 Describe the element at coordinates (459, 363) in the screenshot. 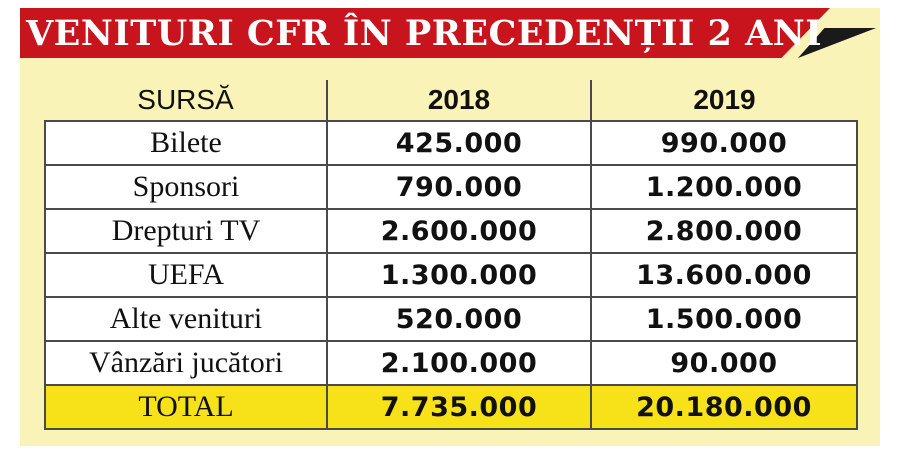

I see `row-value-2018: 2.100.000` at that location.